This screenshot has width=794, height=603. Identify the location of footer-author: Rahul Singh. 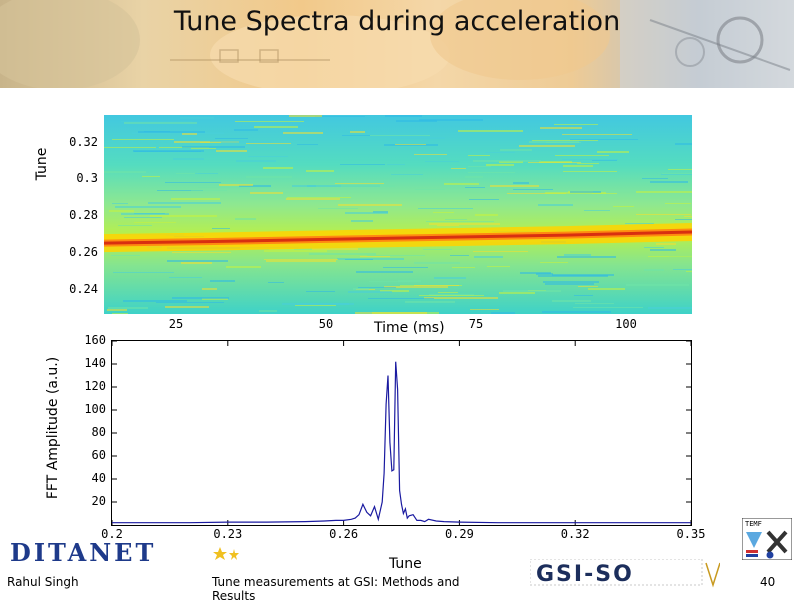
(43, 582).